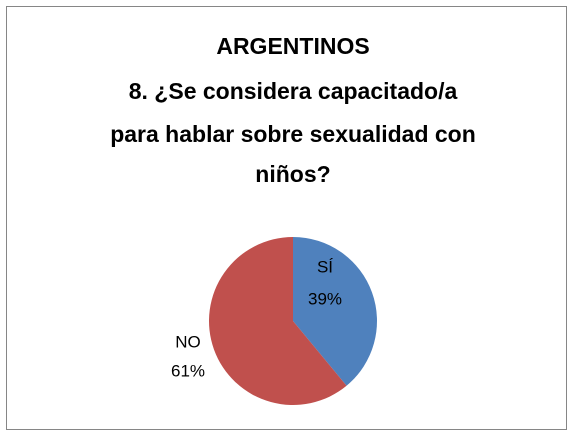  I want to click on chart-title: para hablar sobre sexualidad con, so click(293, 134).